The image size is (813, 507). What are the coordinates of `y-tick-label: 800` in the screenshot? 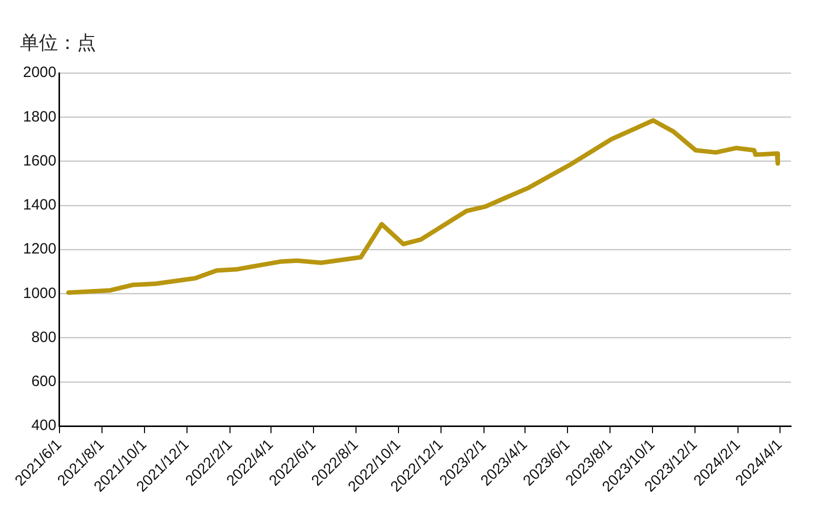 It's located at (43, 337).